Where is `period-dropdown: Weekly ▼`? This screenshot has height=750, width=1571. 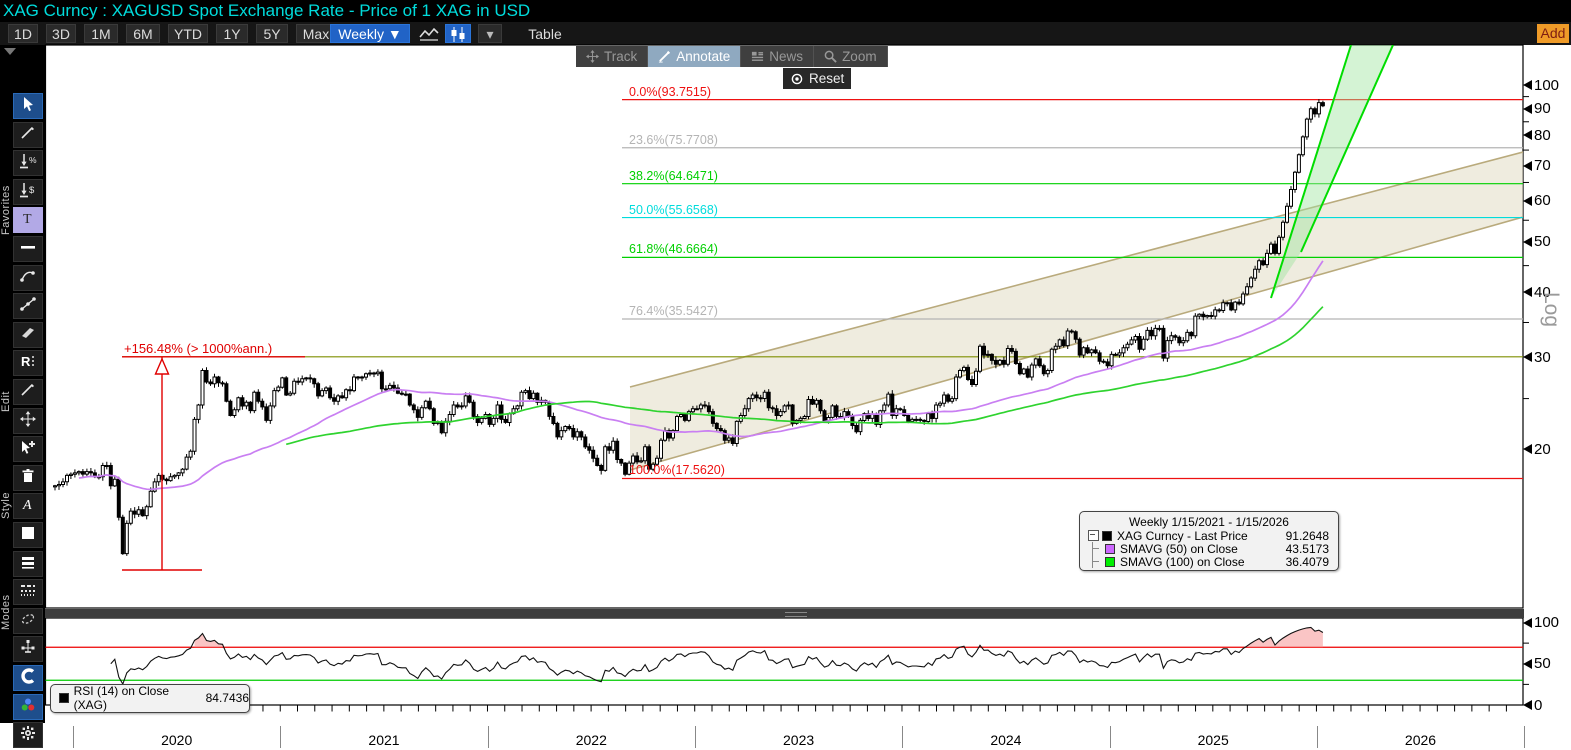 period-dropdown: Weekly ▼ is located at coordinates (370, 33).